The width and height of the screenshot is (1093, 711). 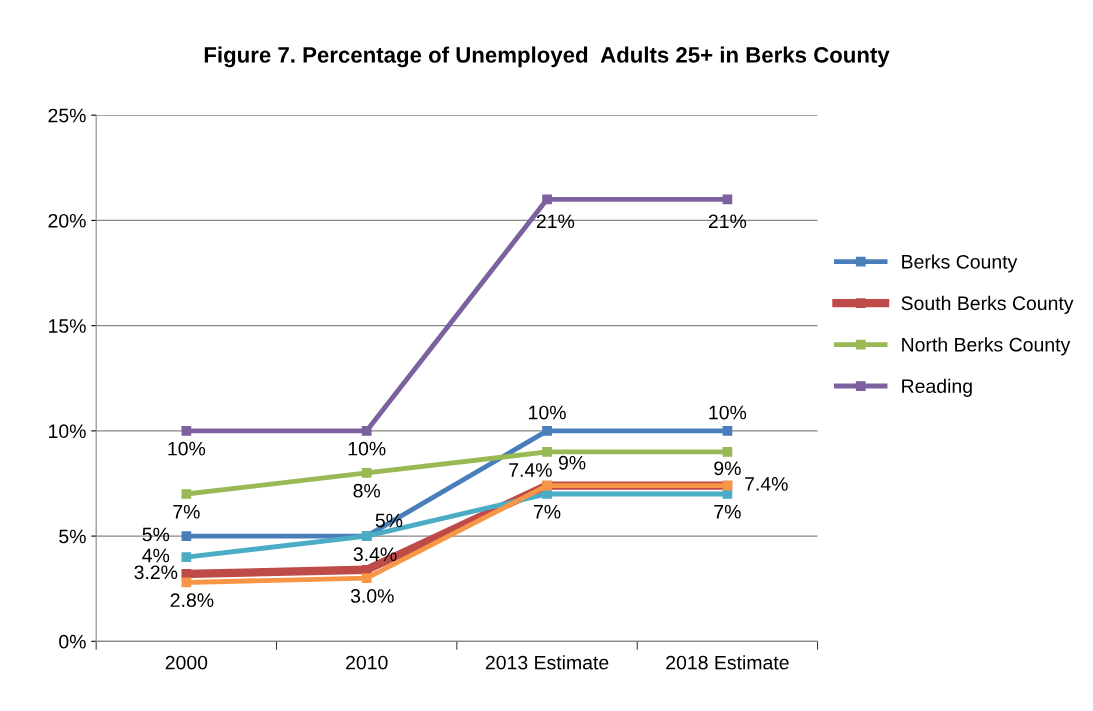 What do you see at coordinates (72, 641) in the screenshot?
I see `y-tick-label: 0%` at bounding box center [72, 641].